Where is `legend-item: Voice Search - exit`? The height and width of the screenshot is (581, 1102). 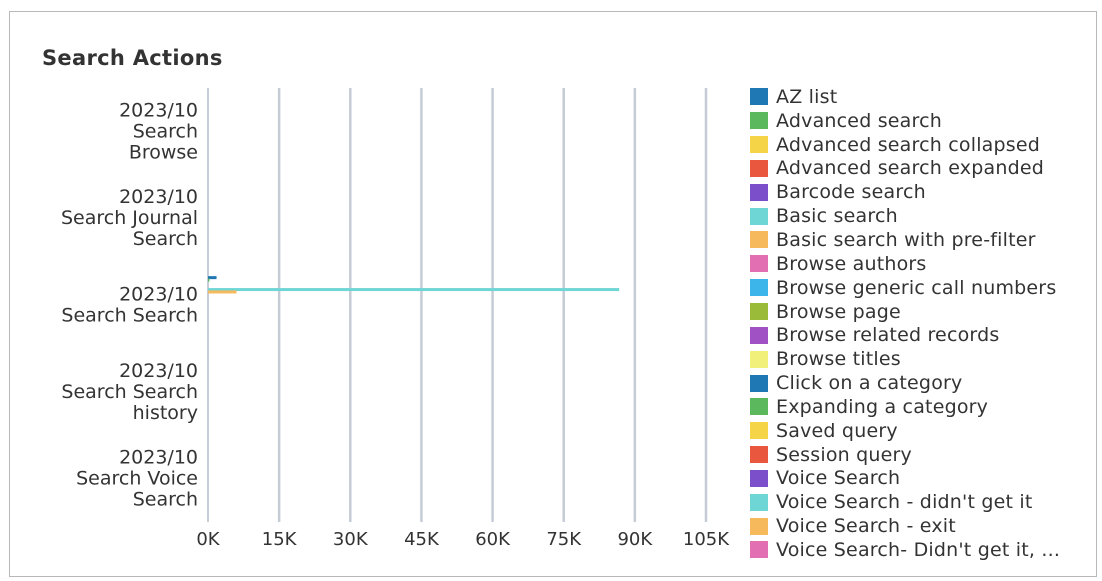 legend-item: Voice Search - exit is located at coordinates (922, 526).